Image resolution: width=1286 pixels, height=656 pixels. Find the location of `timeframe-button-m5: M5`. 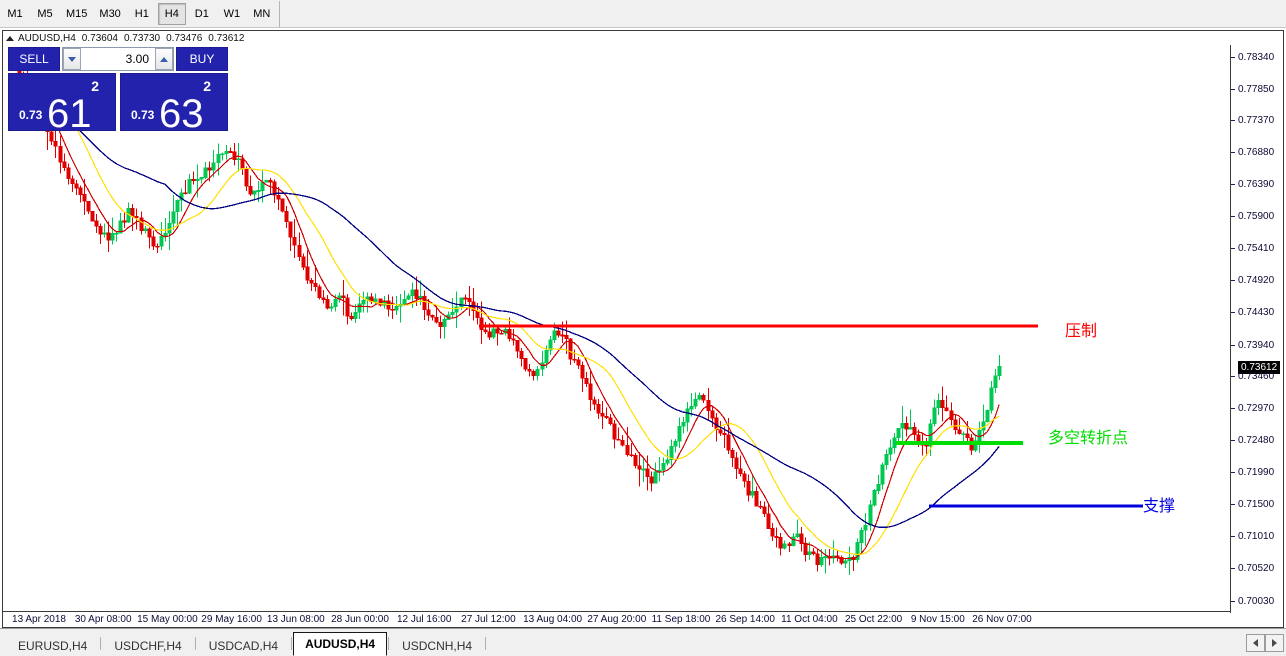

timeframe-button-m5: M5 is located at coordinates (45, 14).